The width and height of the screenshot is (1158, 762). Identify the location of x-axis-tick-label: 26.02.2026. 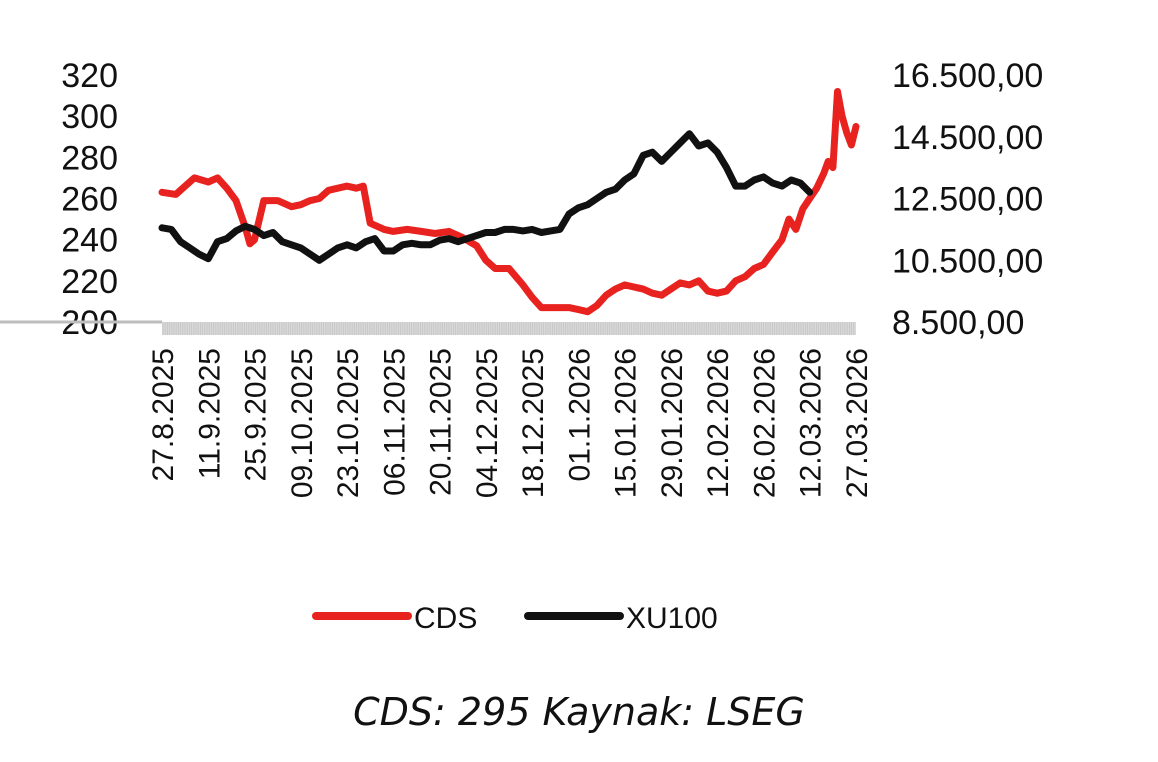
(764, 423).